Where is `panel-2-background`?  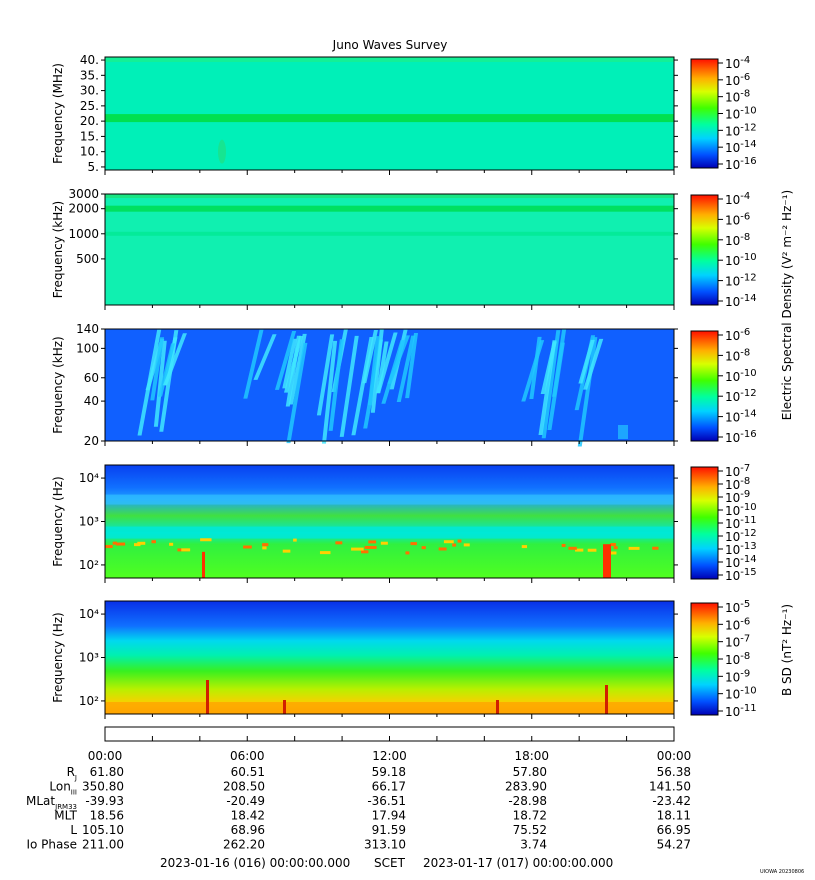 panel-2-background is located at coordinates (389, 249).